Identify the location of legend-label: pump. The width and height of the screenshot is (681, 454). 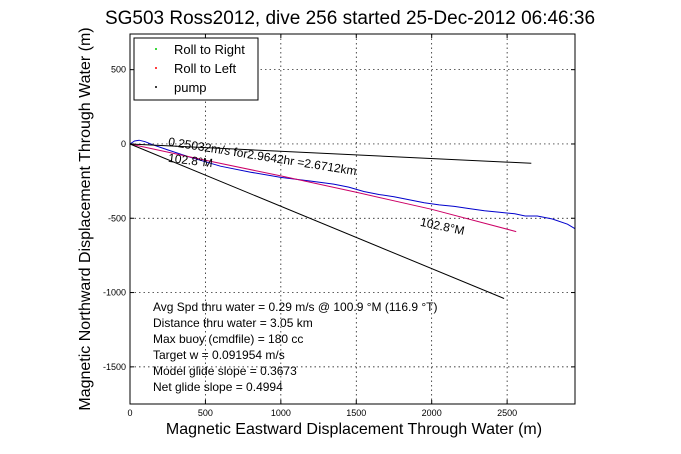
(190, 87).